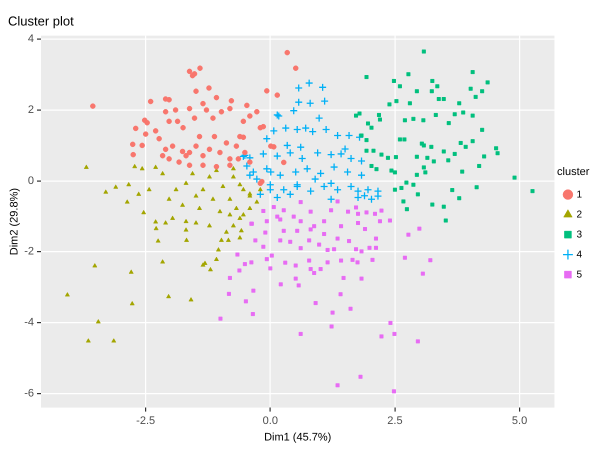 The height and width of the screenshot is (452, 608). Describe the element at coordinates (14, 222) in the screenshot. I see `y-axis-title: Dim2 (29.8%)` at that location.